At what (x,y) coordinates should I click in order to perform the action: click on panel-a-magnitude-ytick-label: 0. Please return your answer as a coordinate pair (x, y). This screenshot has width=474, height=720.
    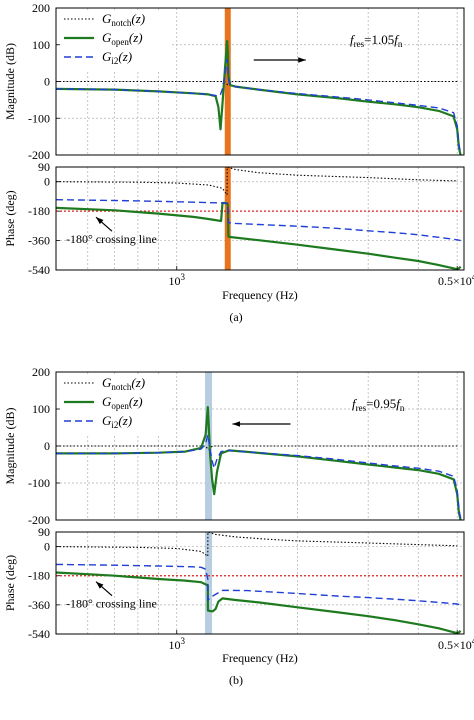
    Looking at the image, I should click on (47, 82).